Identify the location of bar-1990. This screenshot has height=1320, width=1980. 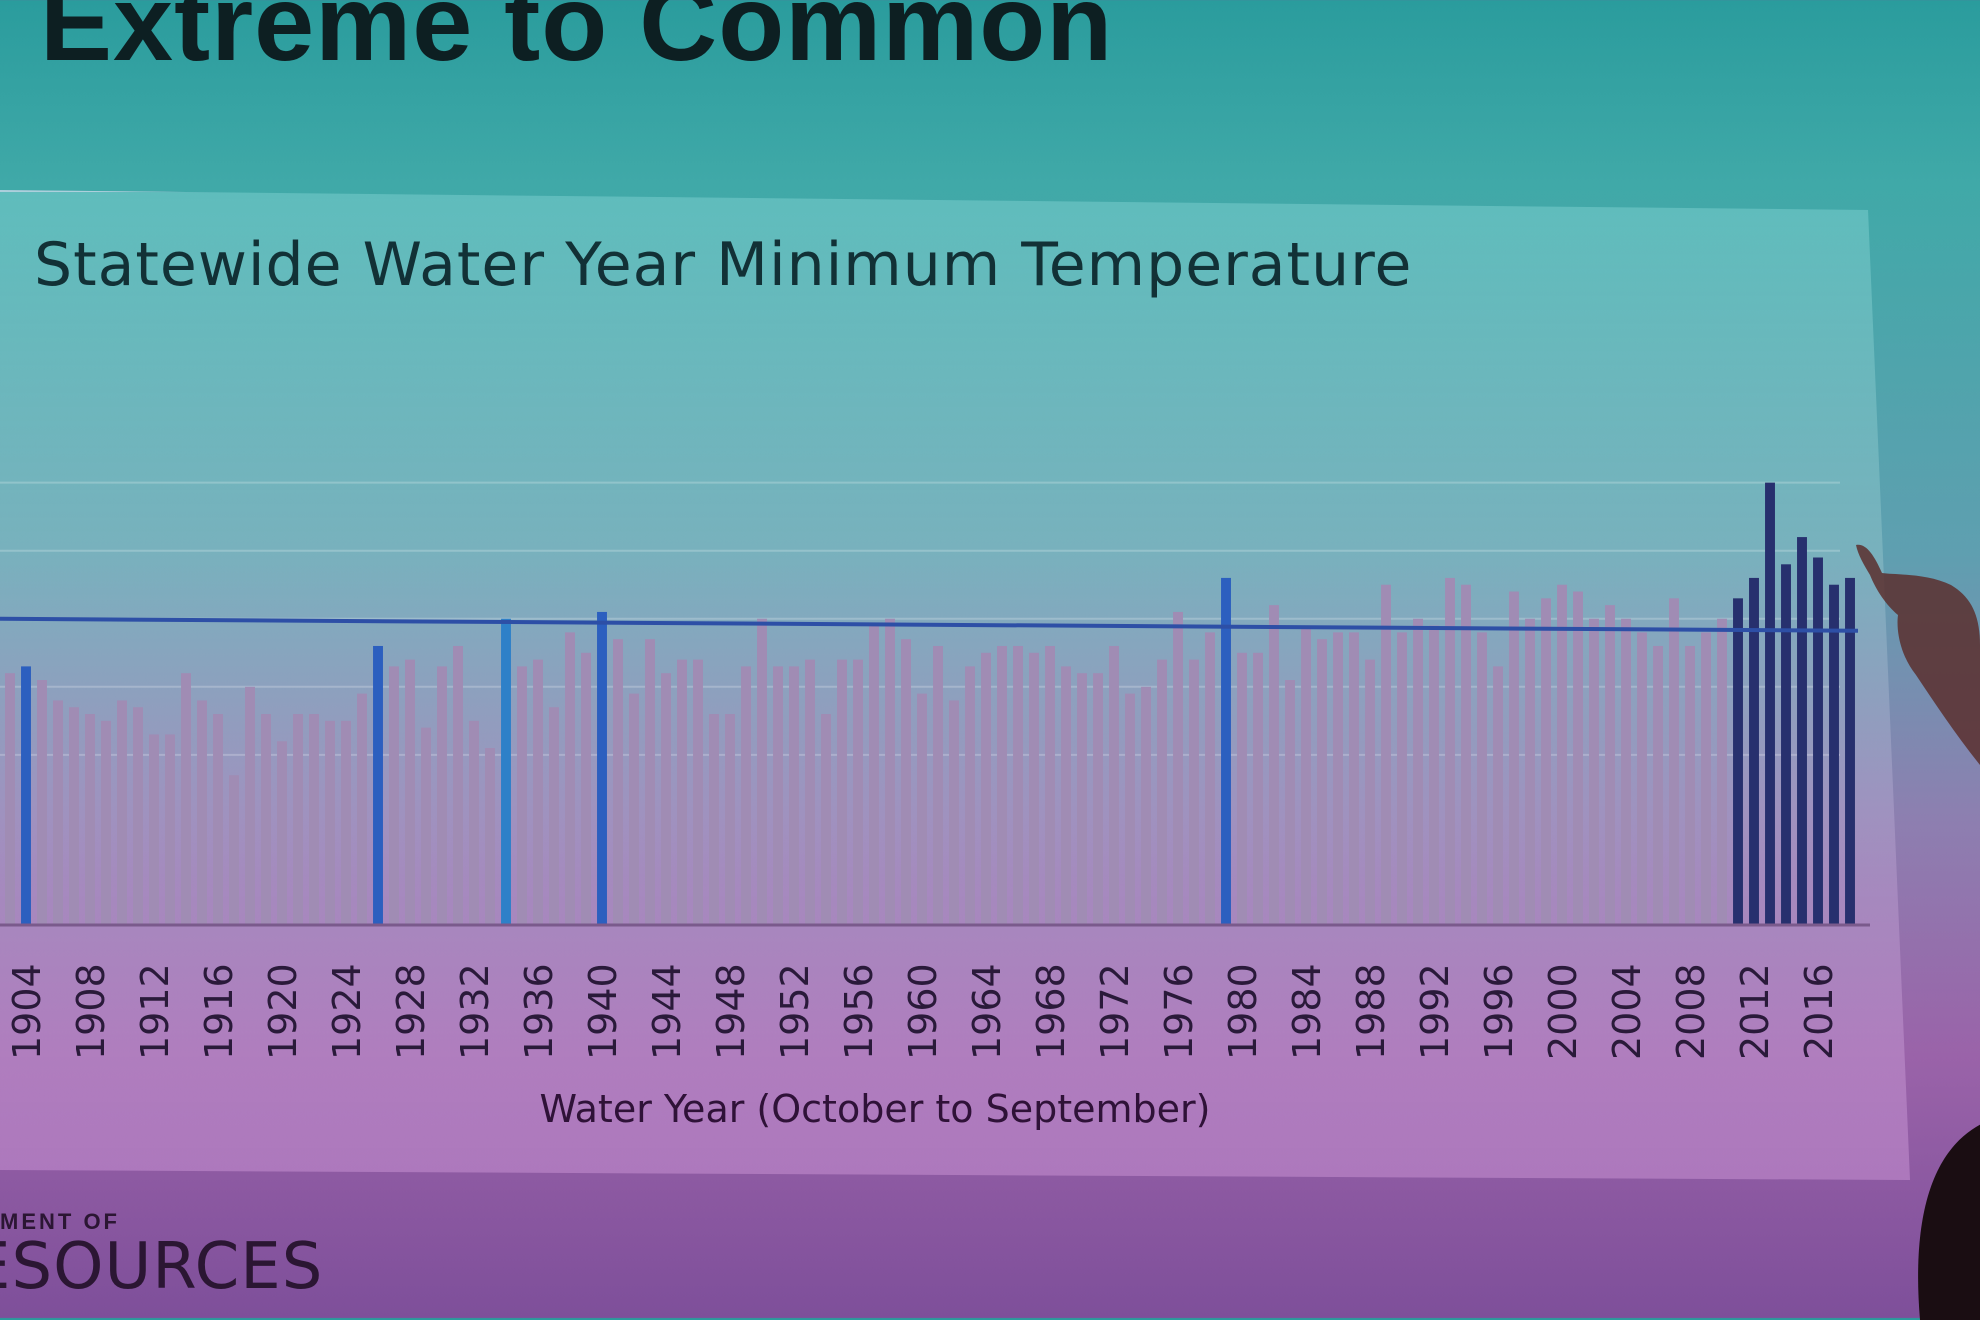
(1402, 778).